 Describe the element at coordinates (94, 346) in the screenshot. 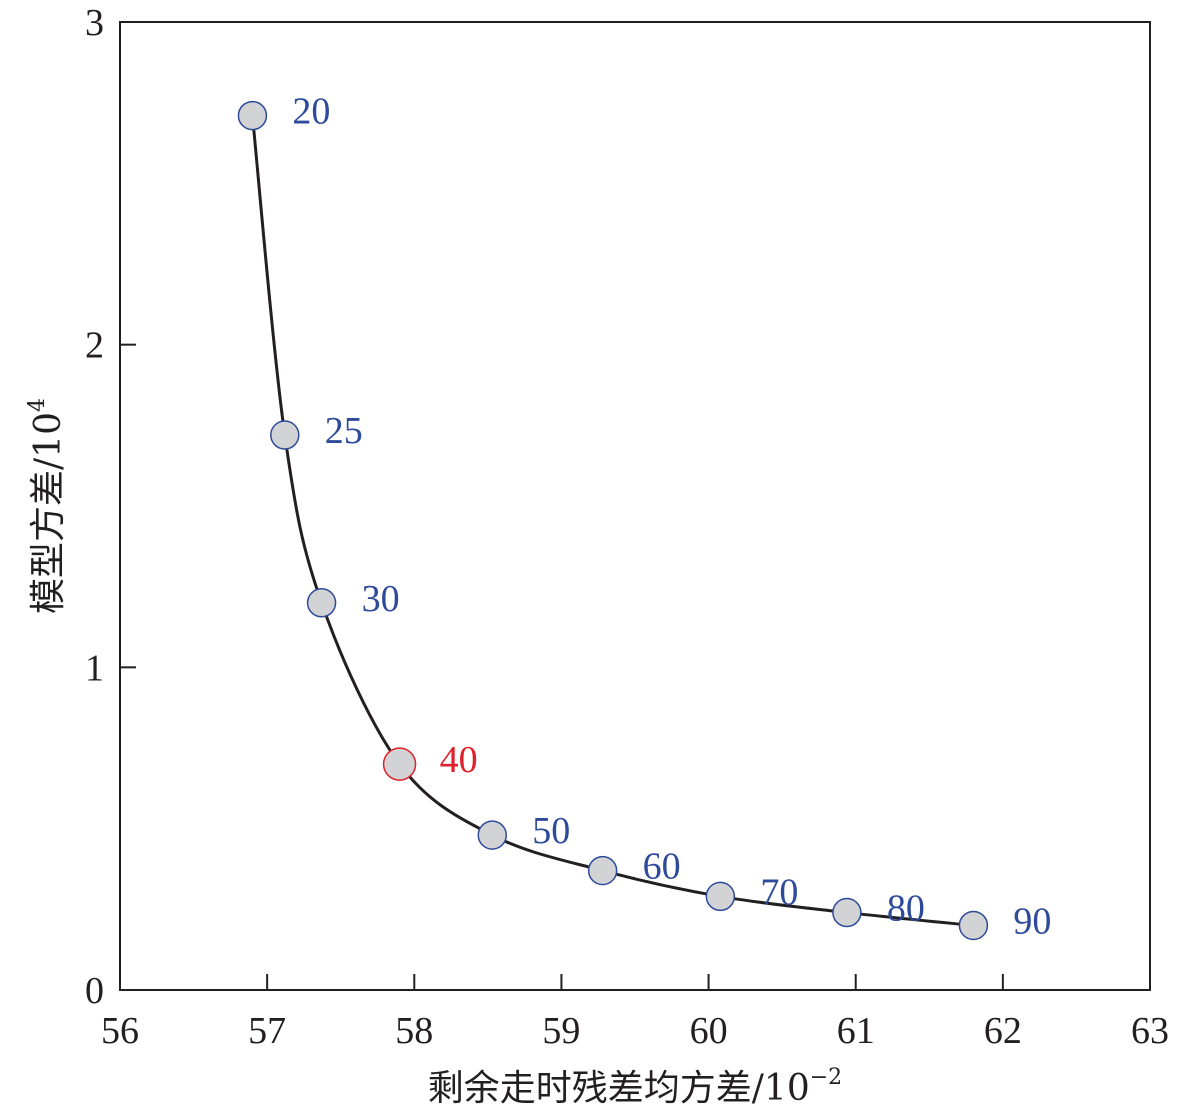

I see `y-tick-label: 2` at that location.